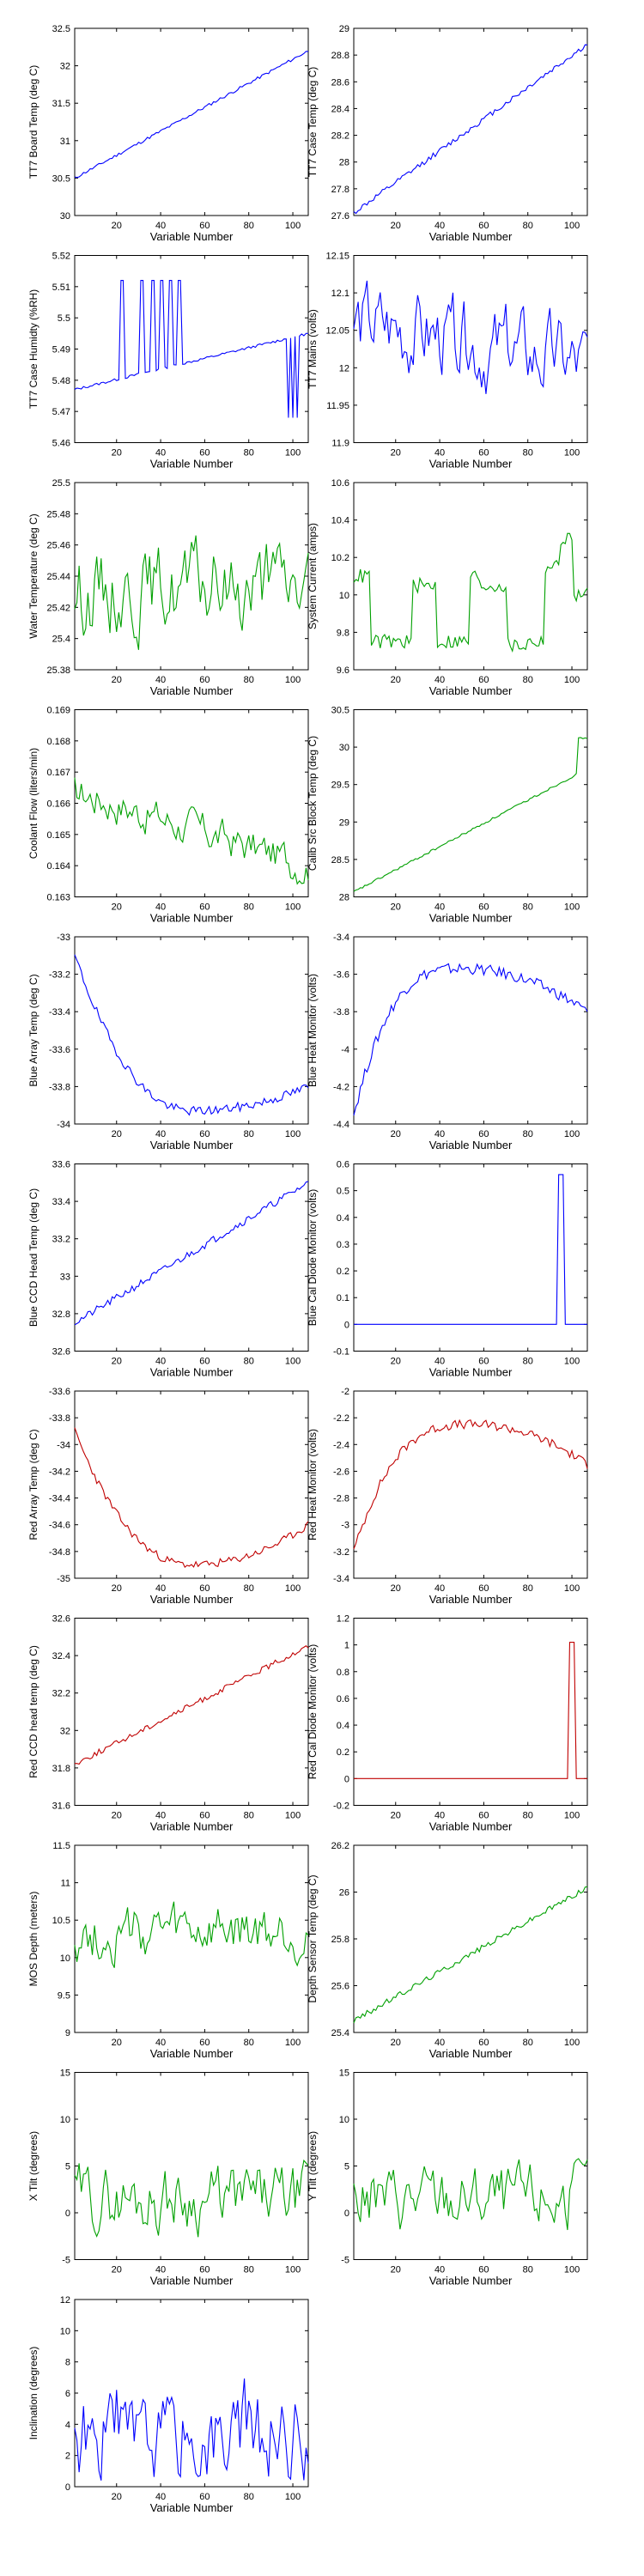  What do you see at coordinates (59, 1087) in the screenshot?
I see `y-tick-label: -33.8` at bounding box center [59, 1087].